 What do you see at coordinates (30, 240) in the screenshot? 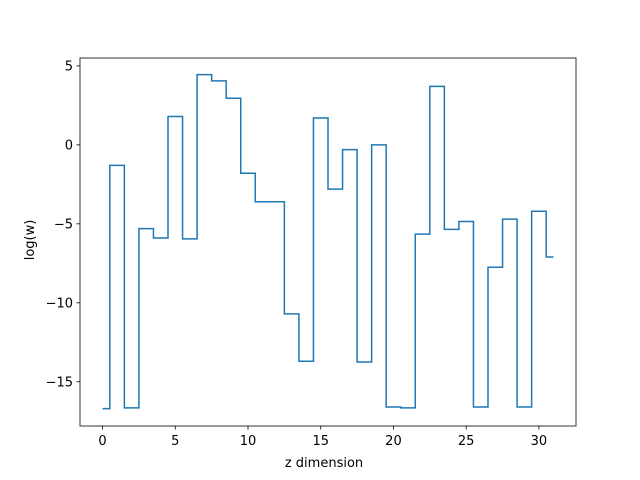
I see `y-axis-label: log(w)` at bounding box center [30, 240].